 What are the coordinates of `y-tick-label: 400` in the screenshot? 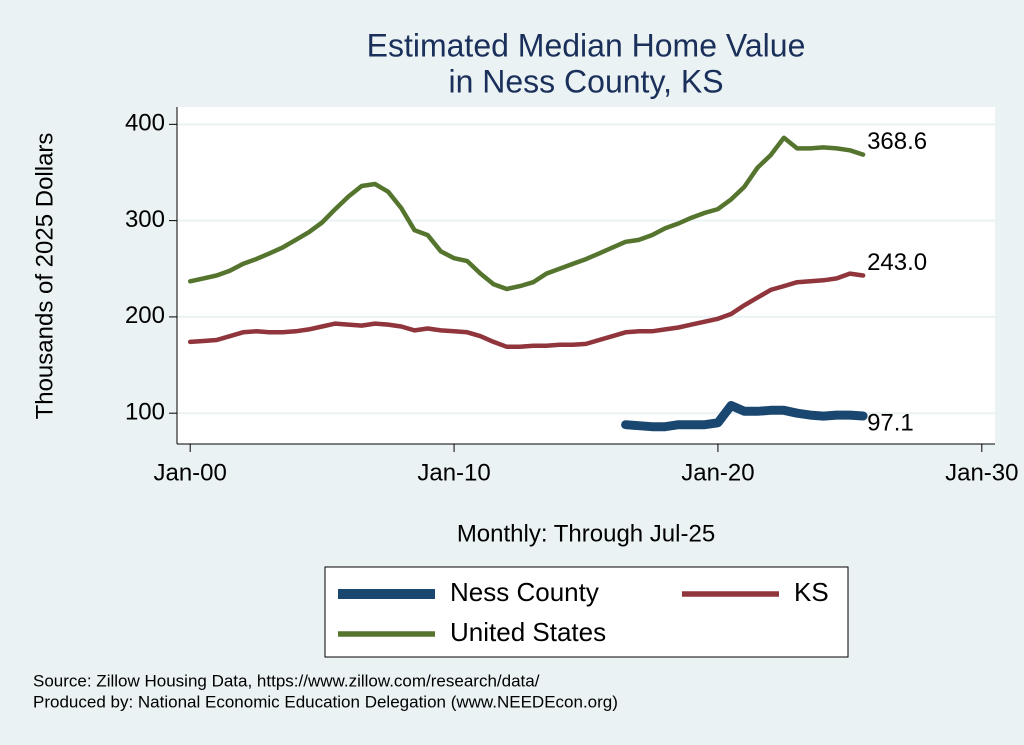 It's located at (145, 123).